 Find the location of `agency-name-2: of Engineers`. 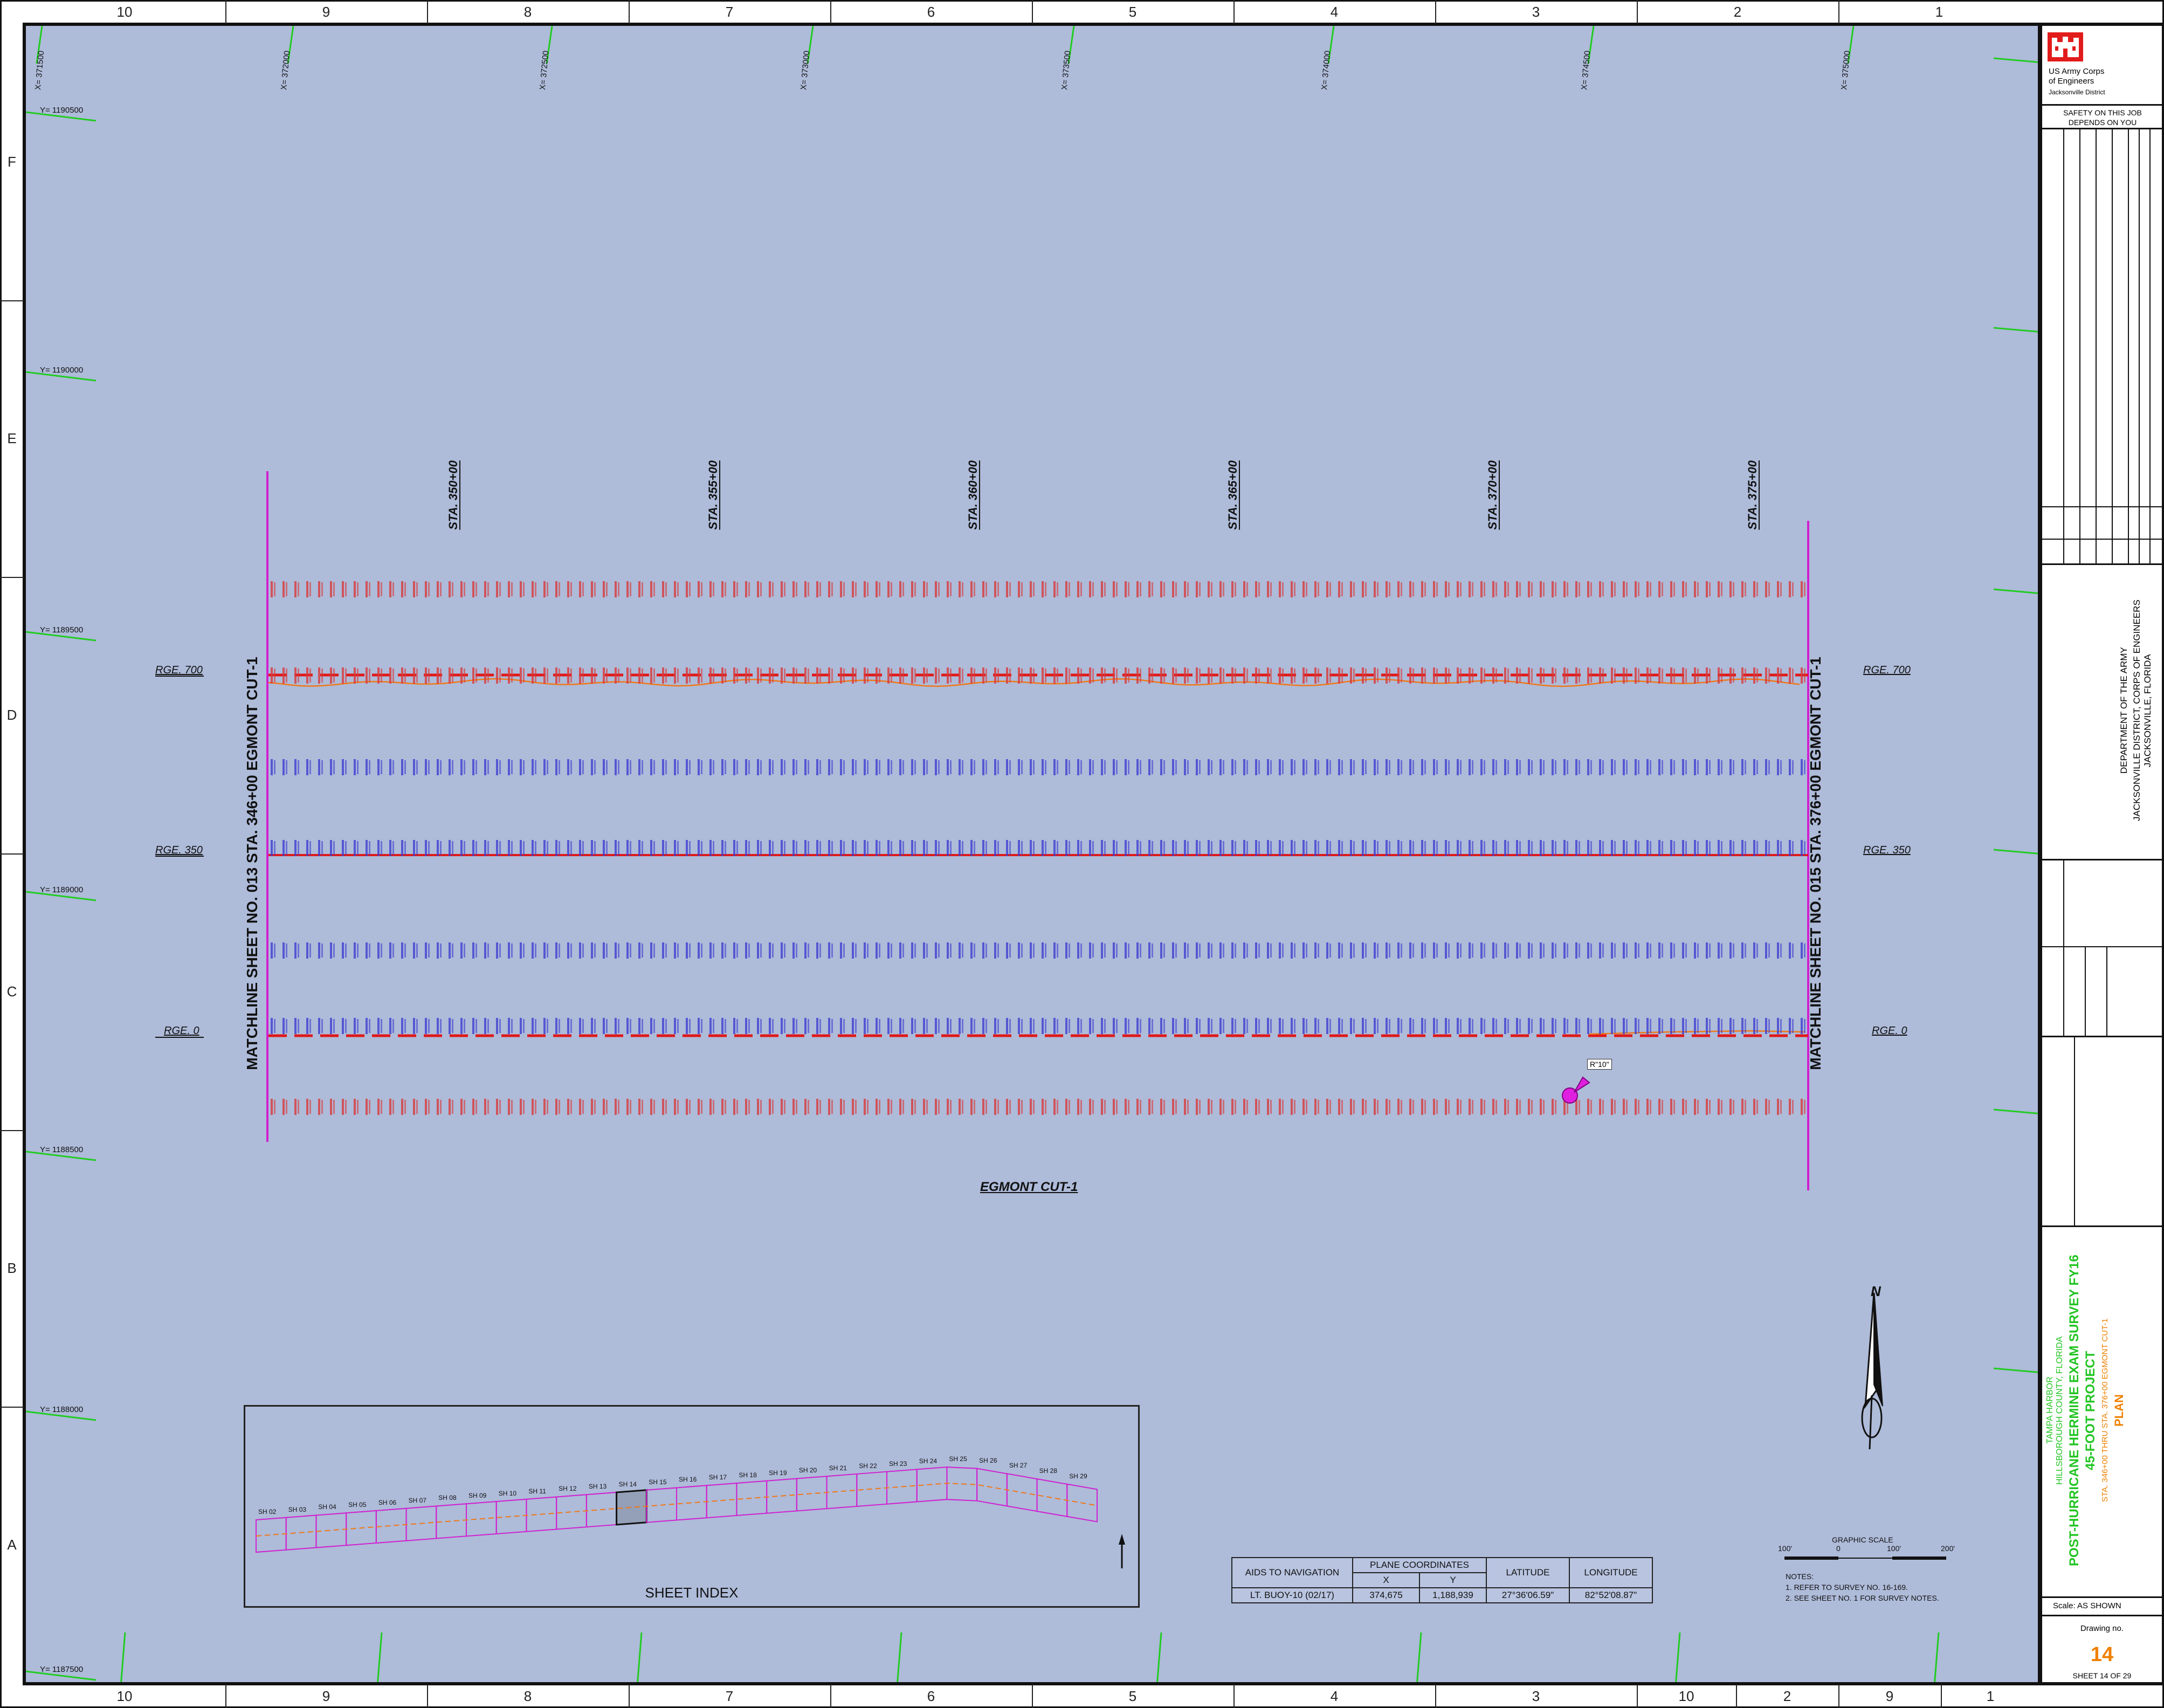

agency-name-2: of Engineers is located at coordinates (2071, 81).